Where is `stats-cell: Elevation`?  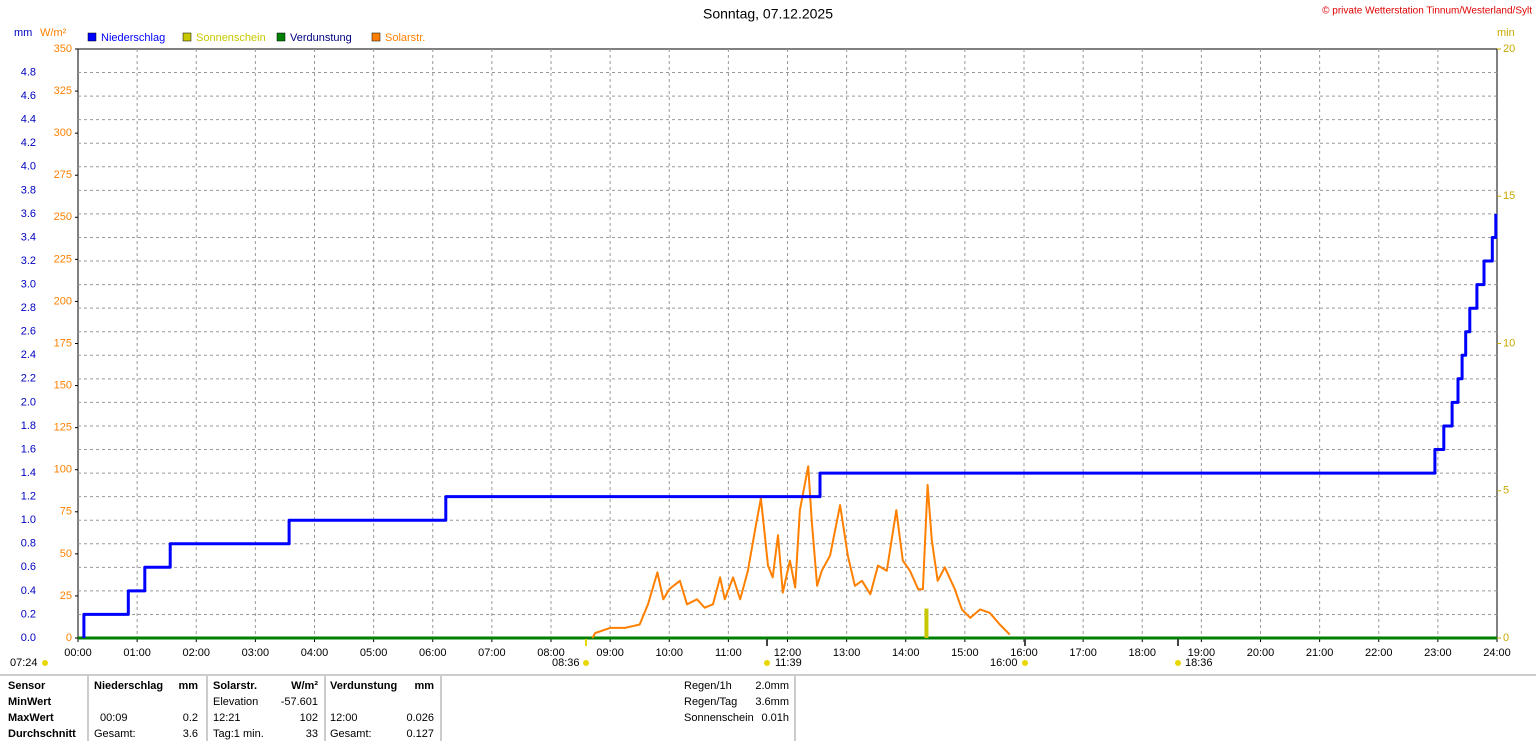 stats-cell: Elevation is located at coordinates (235, 702).